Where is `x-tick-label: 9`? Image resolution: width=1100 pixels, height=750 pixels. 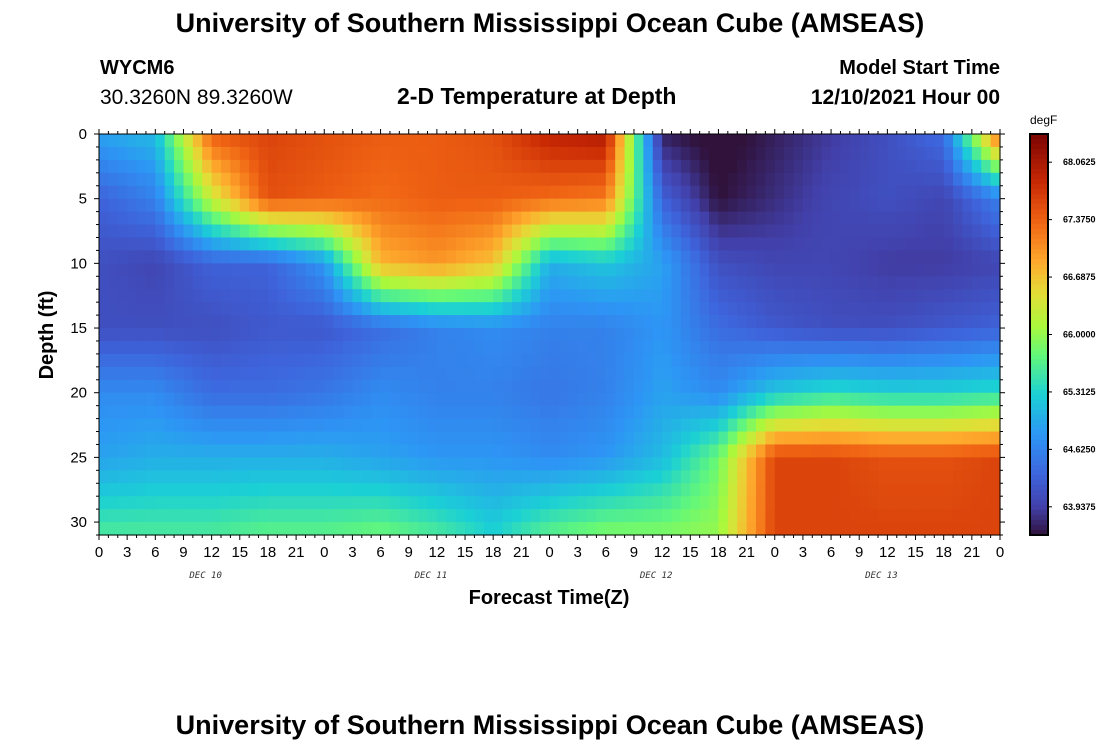
x-tick-label: 9 is located at coordinates (409, 552).